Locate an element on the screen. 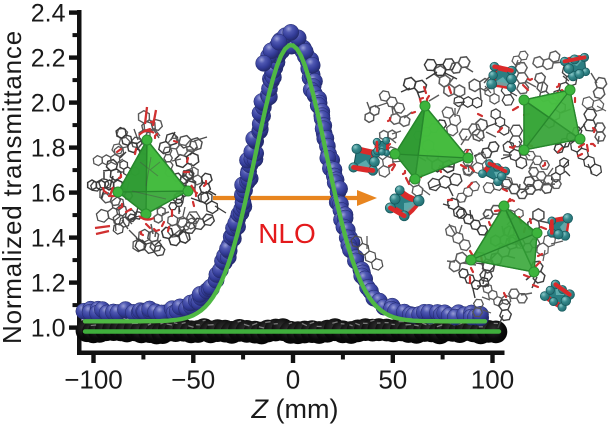 This screenshot has height=427, width=611. svg-text: Z (mm) is located at coordinates (295, 409).